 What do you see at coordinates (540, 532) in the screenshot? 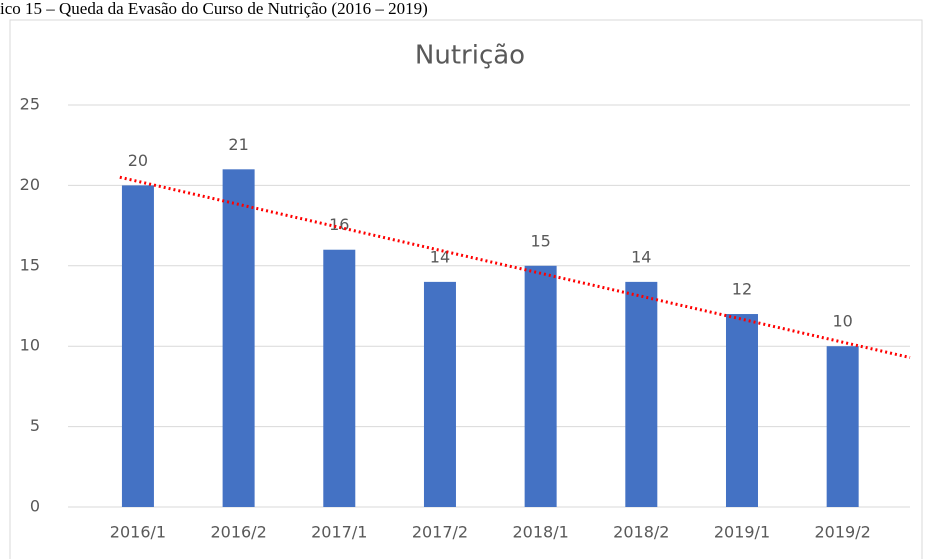
I see `x-tick-label: 2018/1` at bounding box center [540, 532].